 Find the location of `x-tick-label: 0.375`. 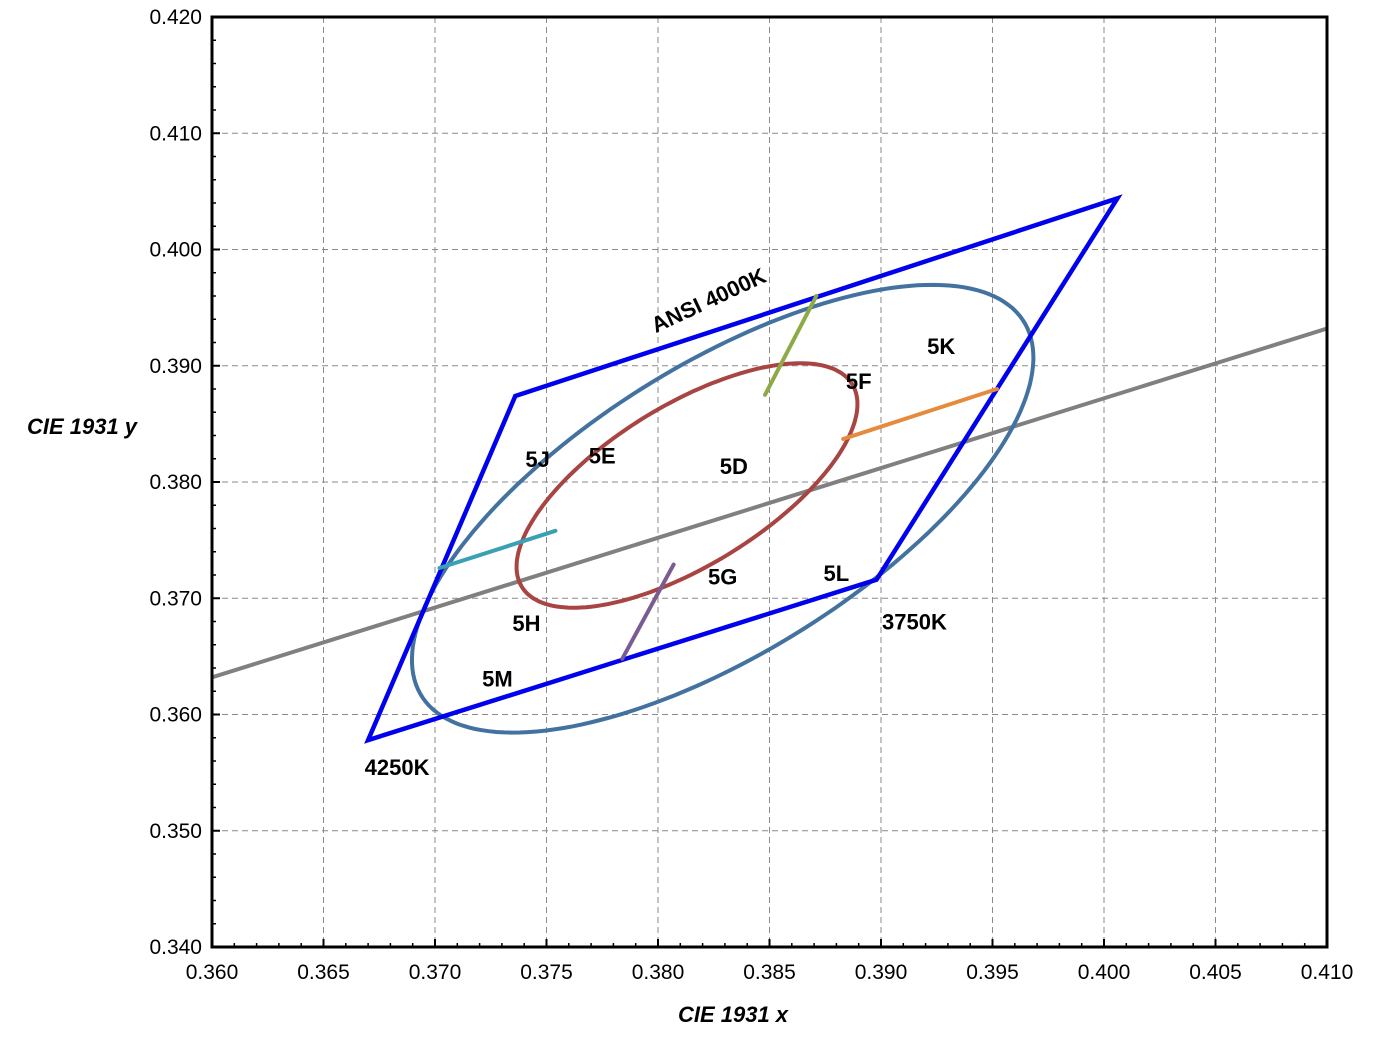

x-tick-label: 0.375 is located at coordinates (546, 972).